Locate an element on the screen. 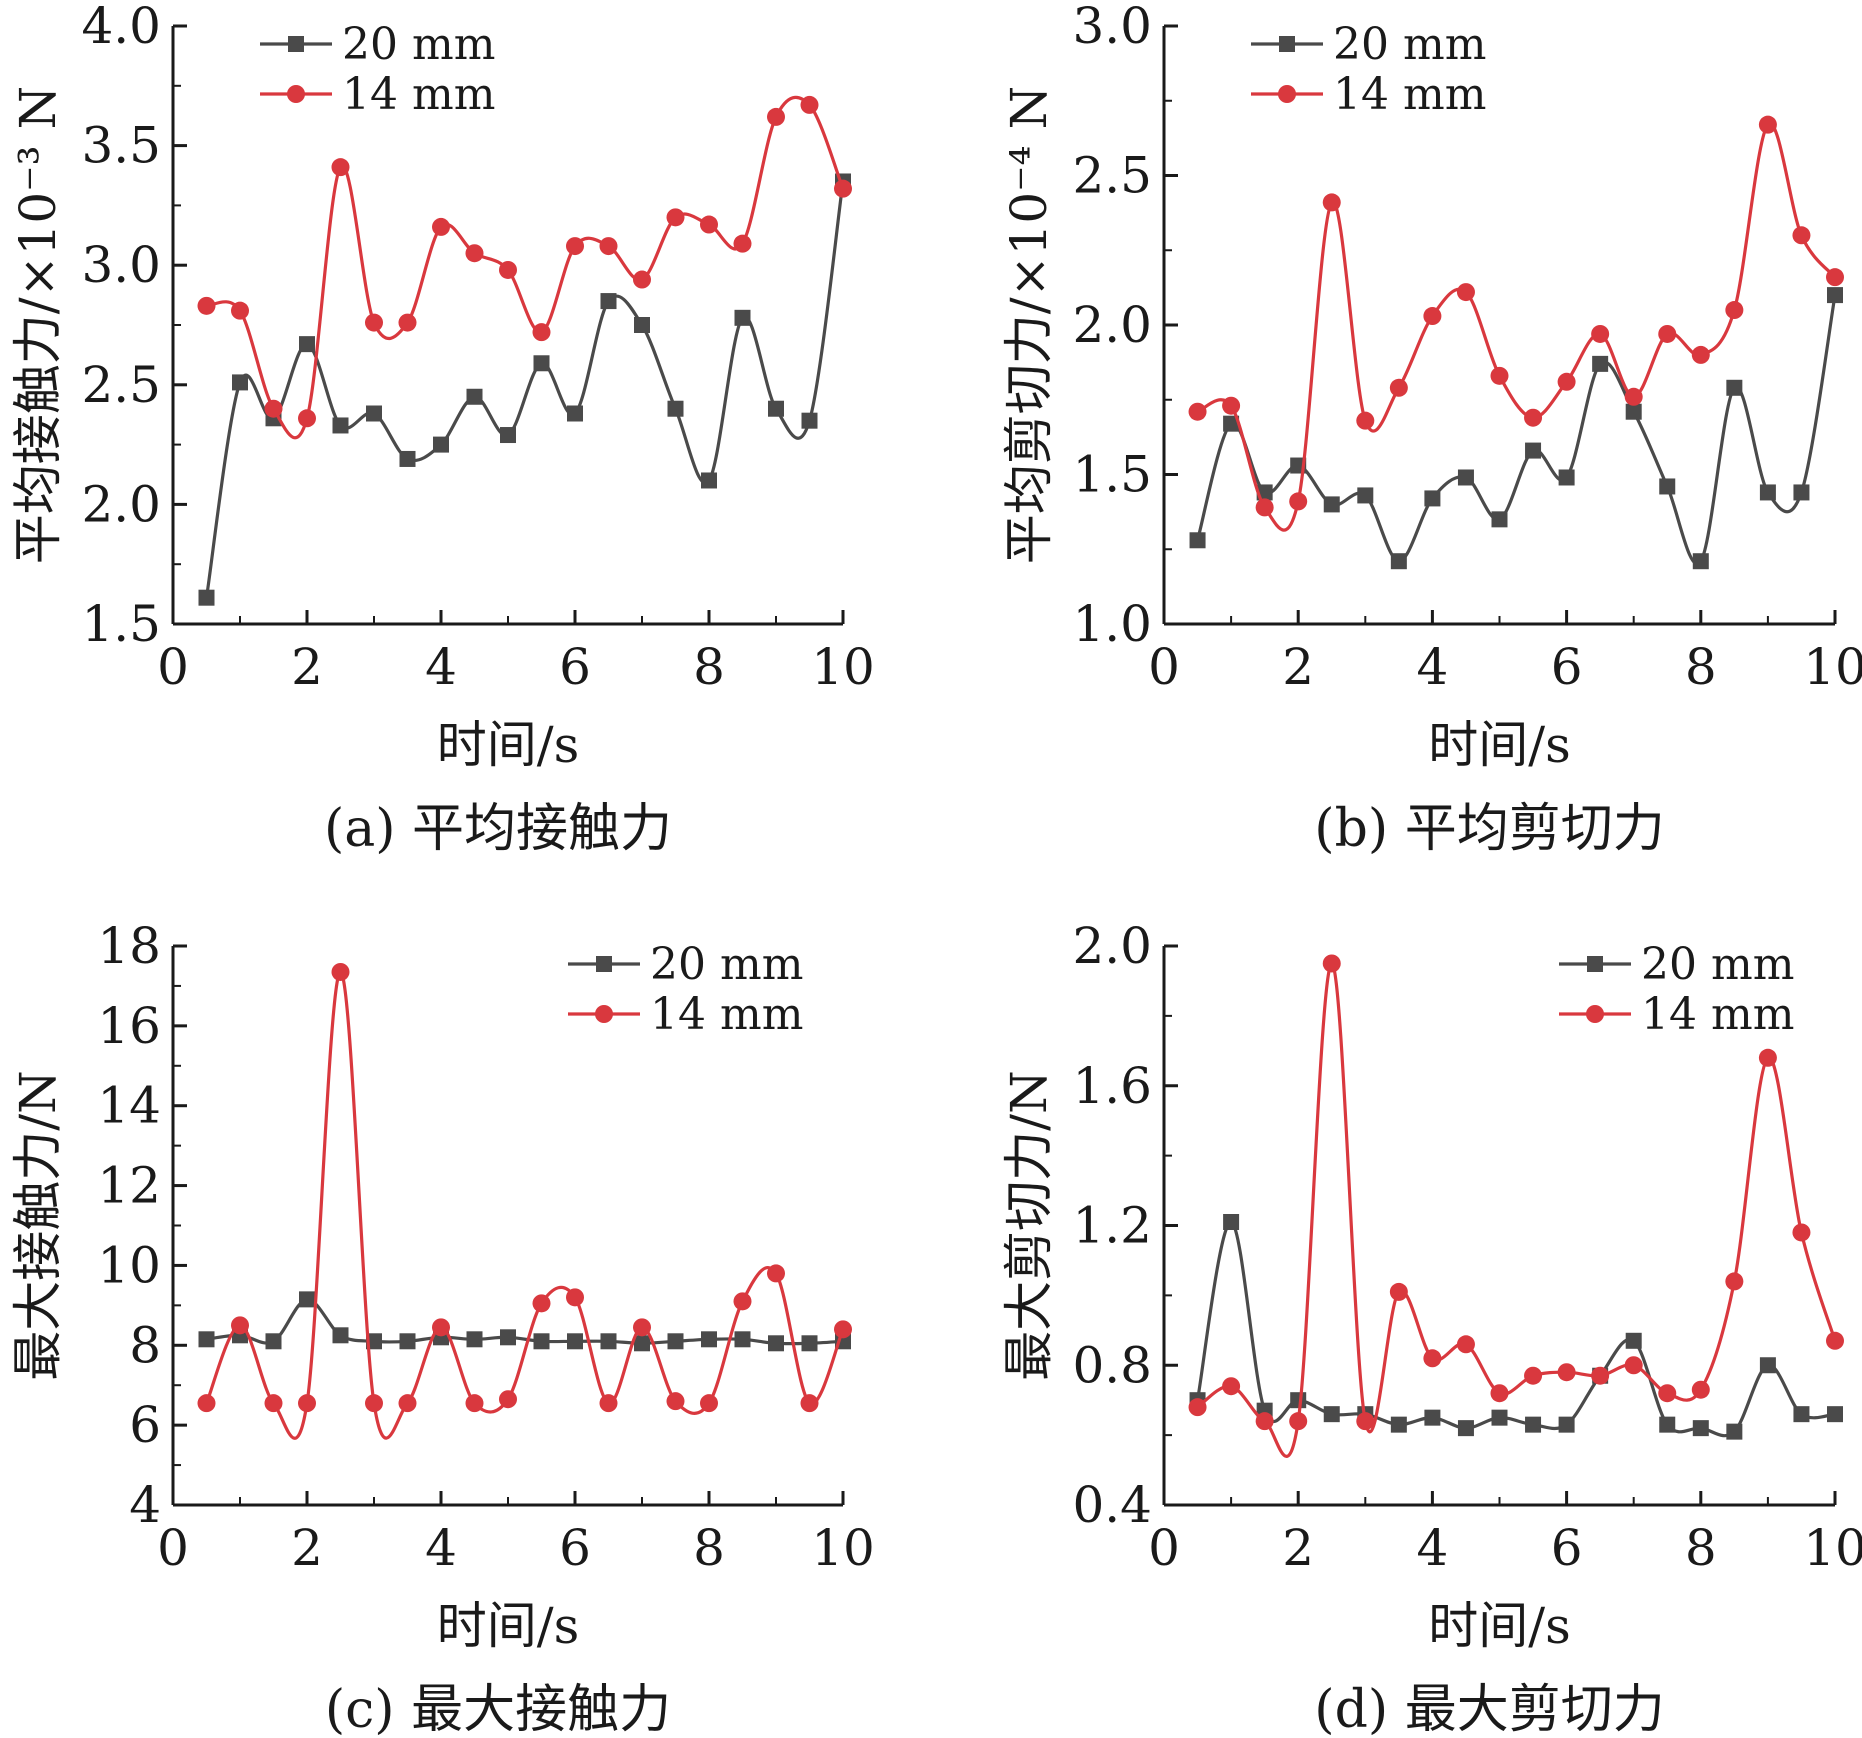 Image resolution: width=1862 pixels, height=1738 pixels. y-tick-label: 3.0 is located at coordinates (121, 265).